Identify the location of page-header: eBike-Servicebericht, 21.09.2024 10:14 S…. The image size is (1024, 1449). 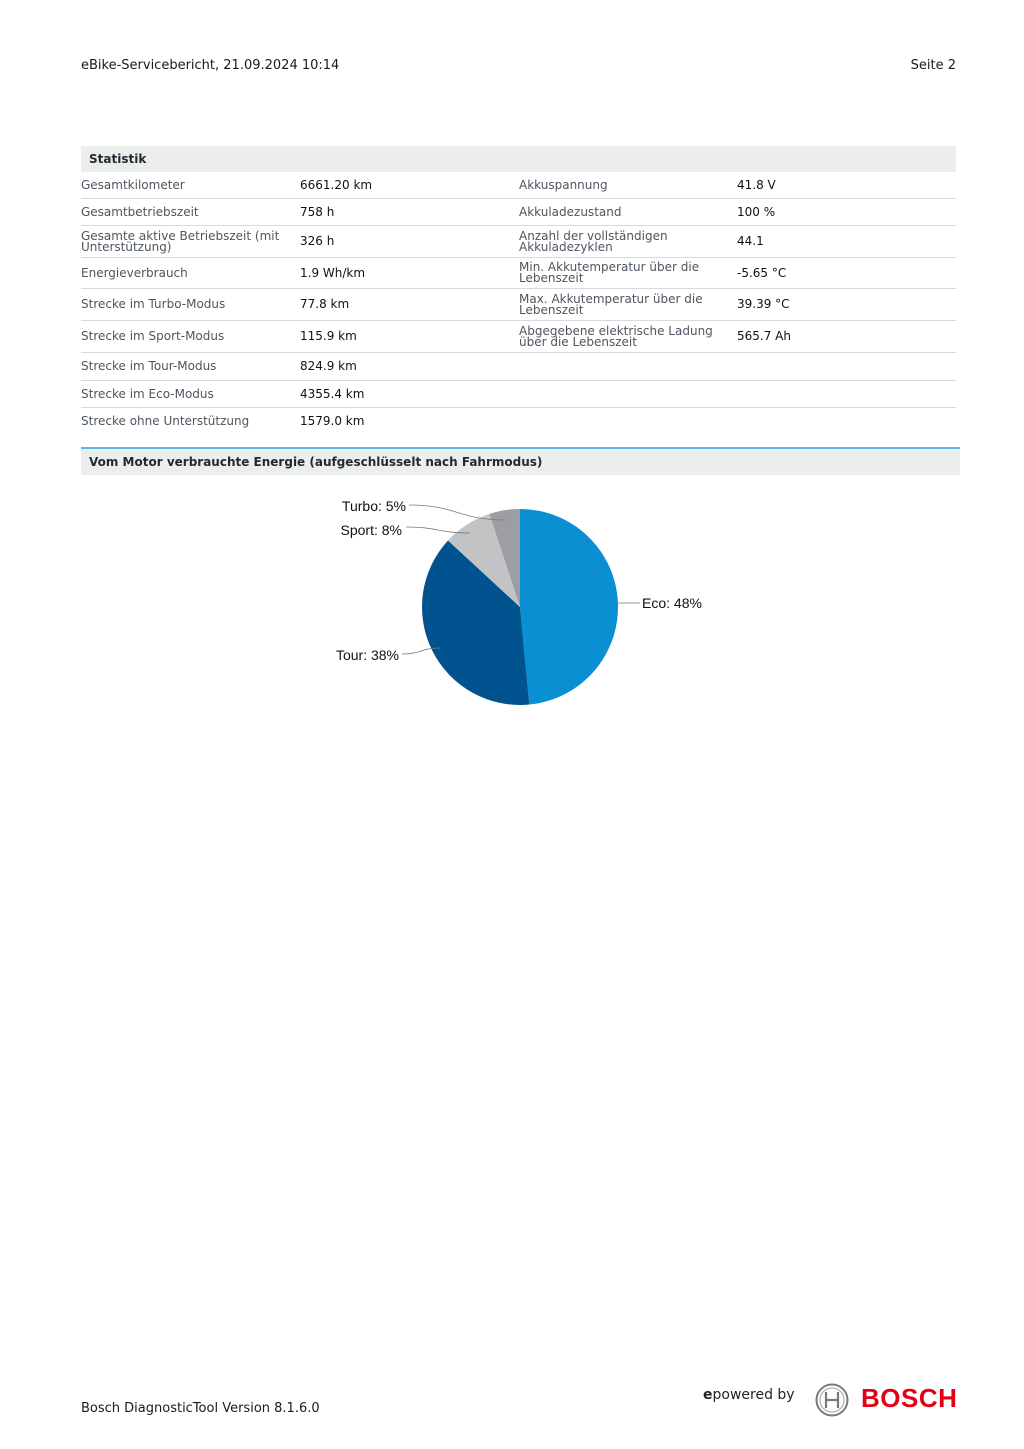
(518, 67).